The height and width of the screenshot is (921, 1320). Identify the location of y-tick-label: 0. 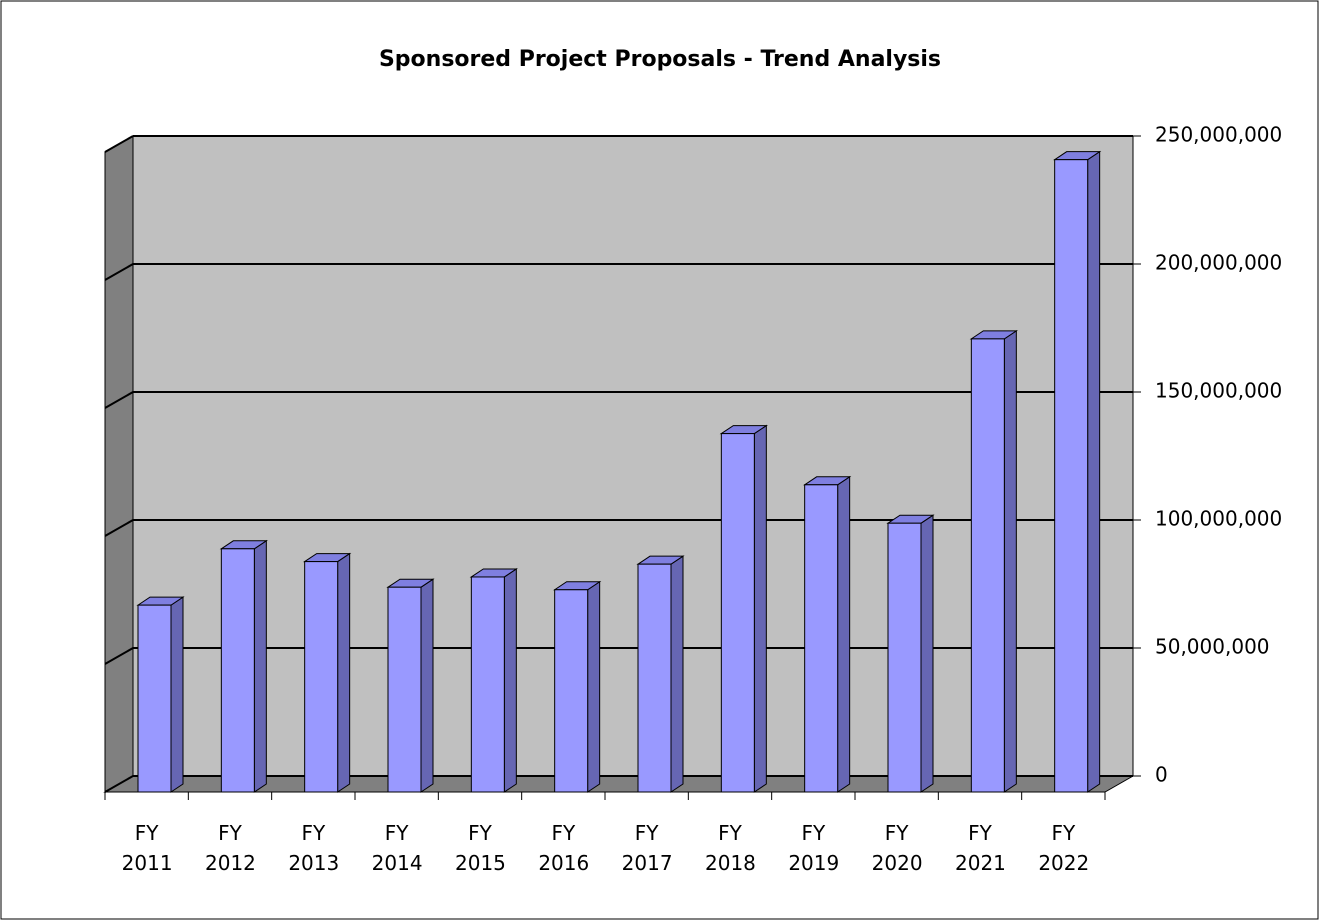
(1161, 775).